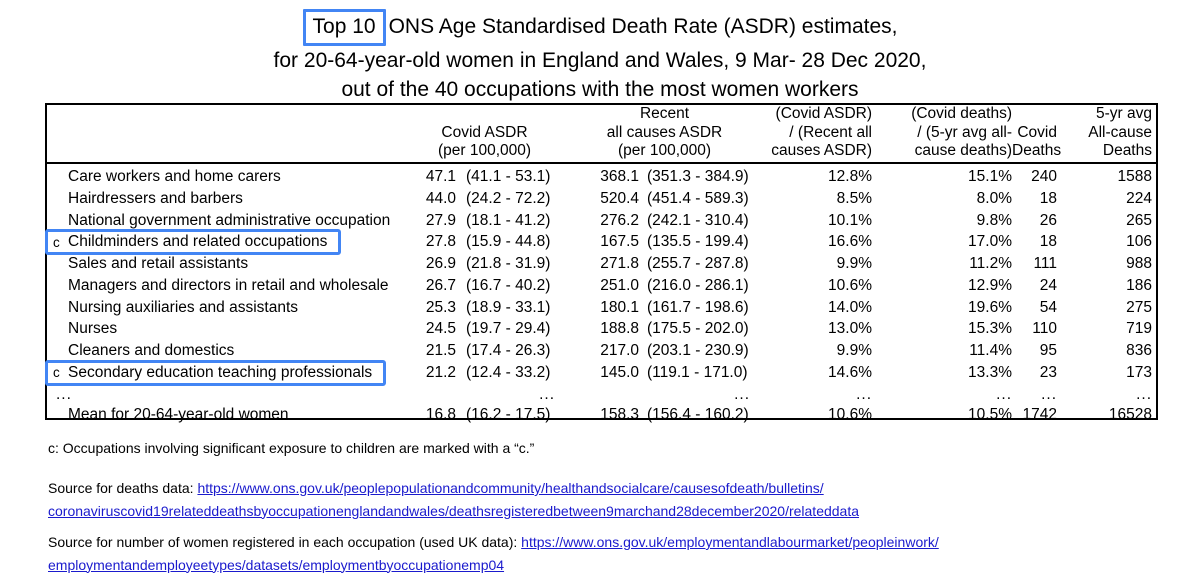 Image resolution: width=1200 pixels, height=584 pixels. Describe the element at coordinates (193, 242) in the screenshot. I see `row-highlight-box: c Childminders and related occupations` at that location.